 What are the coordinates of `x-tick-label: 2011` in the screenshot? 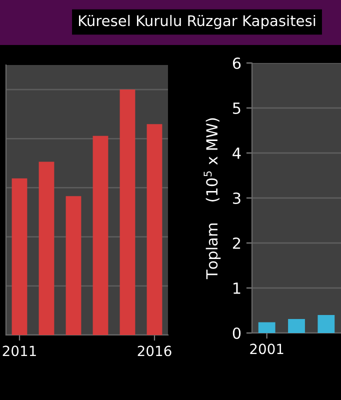 It's located at (19, 351).